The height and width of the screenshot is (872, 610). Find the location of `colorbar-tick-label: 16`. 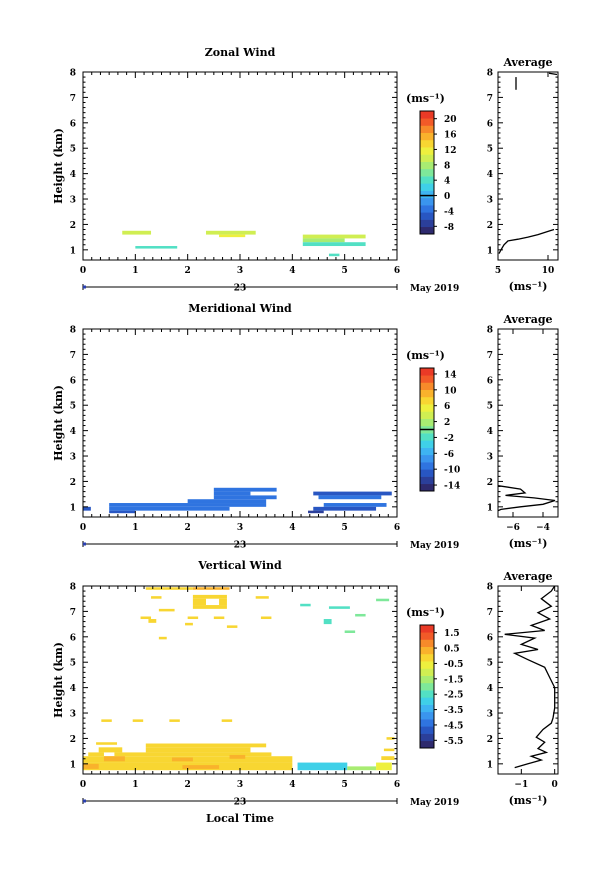

colorbar-tick-label: 16 is located at coordinates (450, 136).